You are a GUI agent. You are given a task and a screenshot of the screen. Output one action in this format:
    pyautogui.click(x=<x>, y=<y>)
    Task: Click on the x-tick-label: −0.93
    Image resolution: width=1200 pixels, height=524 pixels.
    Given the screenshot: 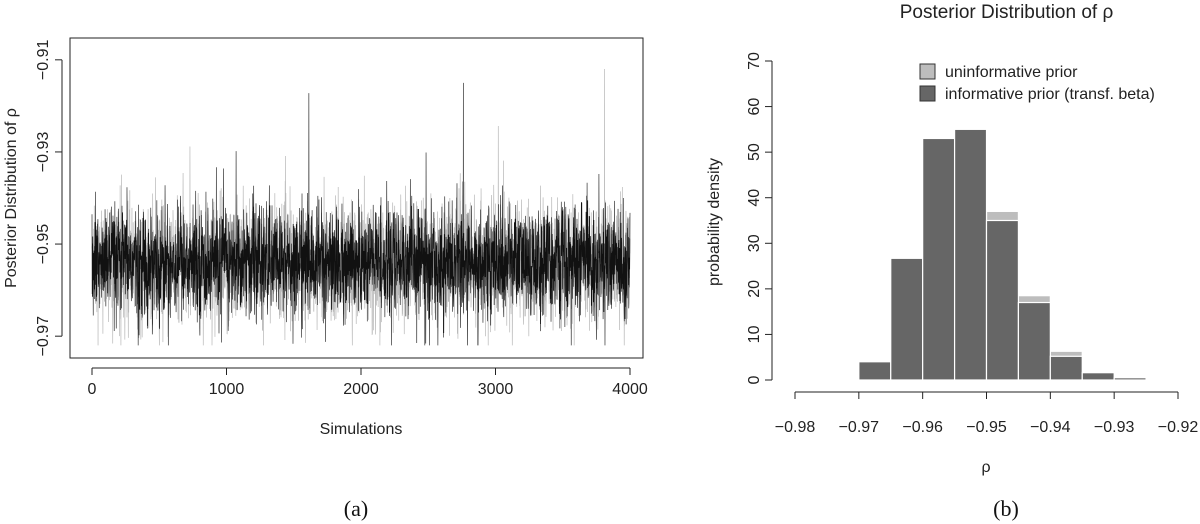 What is the action you would take?
    pyautogui.click(x=1114, y=427)
    